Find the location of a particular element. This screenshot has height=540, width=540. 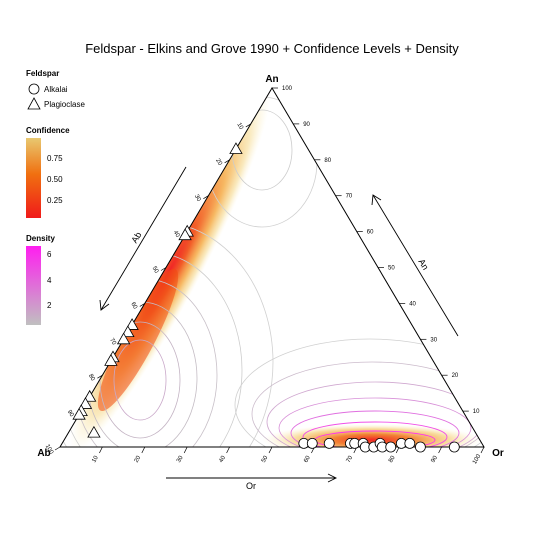

density-colorbar: Density 6 4 2 is located at coordinates (40, 279).